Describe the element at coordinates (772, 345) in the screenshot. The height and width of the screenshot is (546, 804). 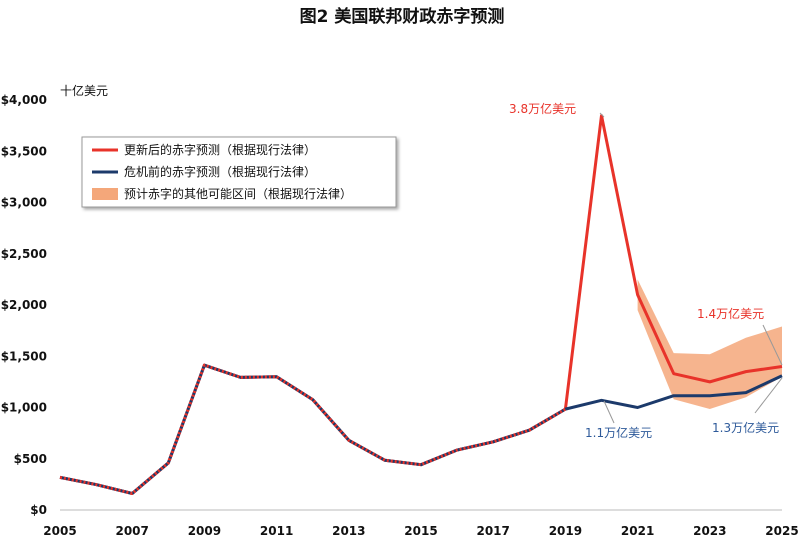
I see `annotation-leader-updated-2025` at that location.